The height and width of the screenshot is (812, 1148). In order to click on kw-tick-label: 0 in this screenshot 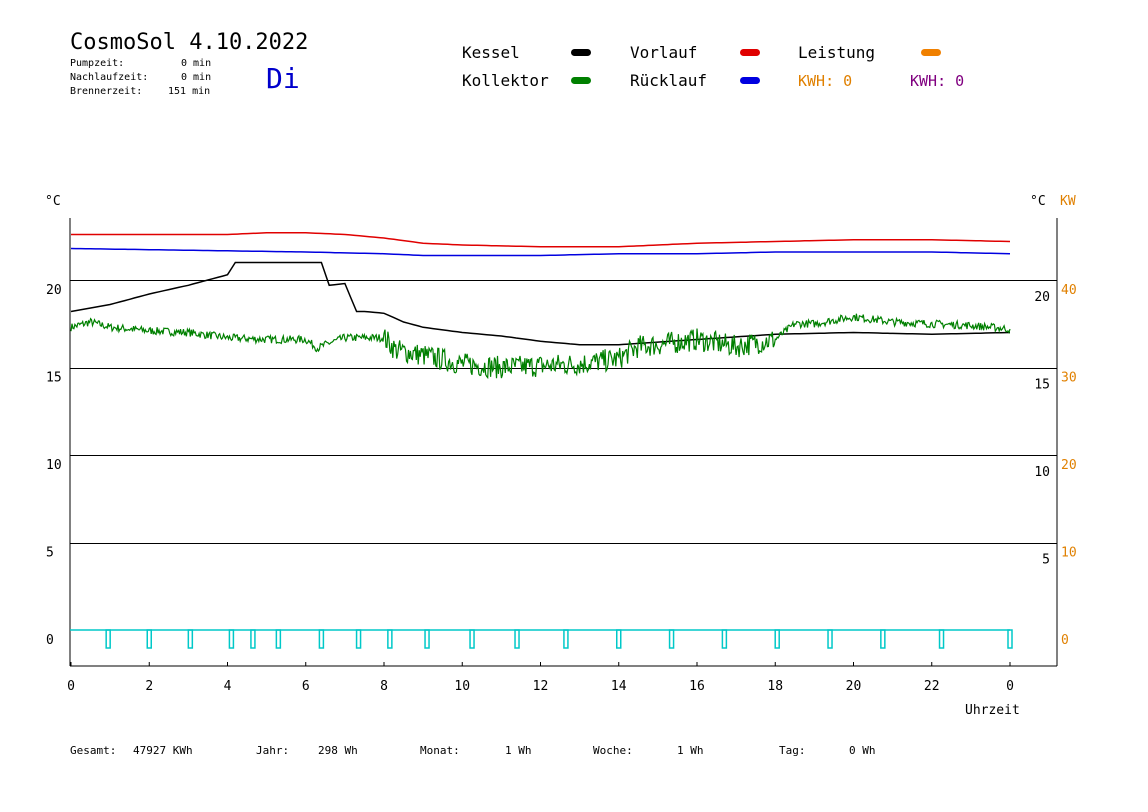, I will do `click(1065, 640)`.